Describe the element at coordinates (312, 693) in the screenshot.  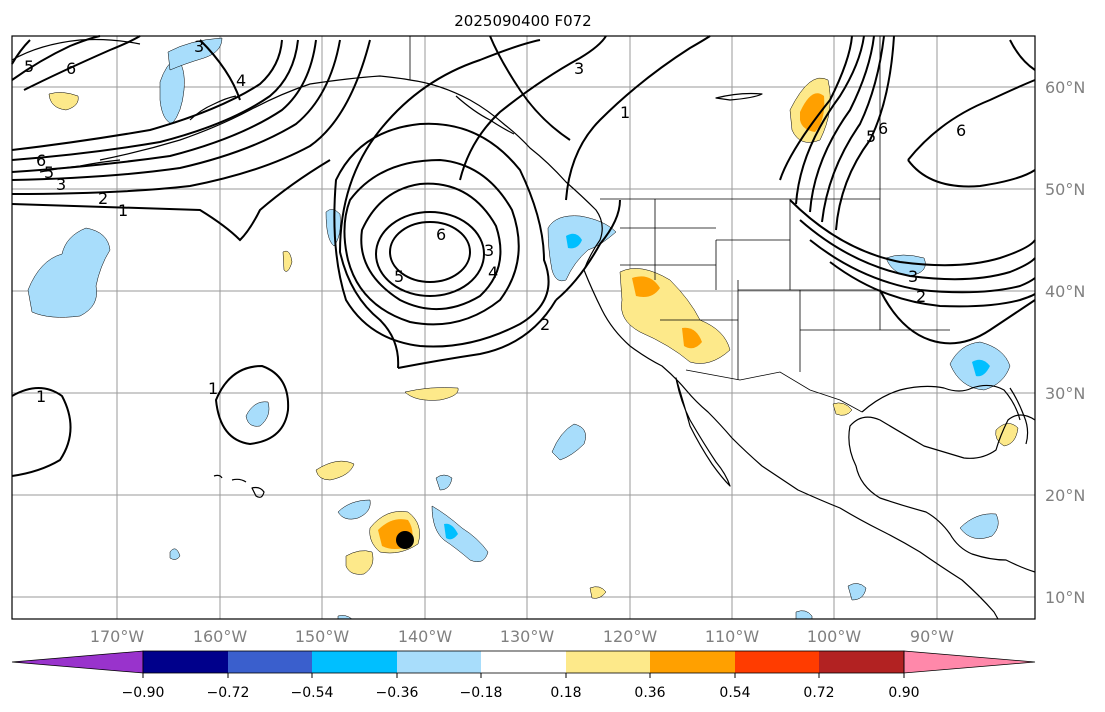
I see `colorbar-tick-label: −0.54` at that location.